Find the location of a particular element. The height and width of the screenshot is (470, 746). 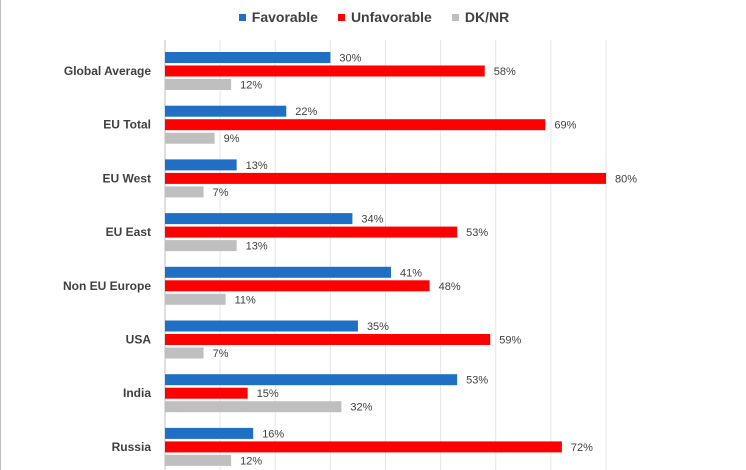

legend-label-unfavorable: Unfavorable is located at coordinates (391, 17).